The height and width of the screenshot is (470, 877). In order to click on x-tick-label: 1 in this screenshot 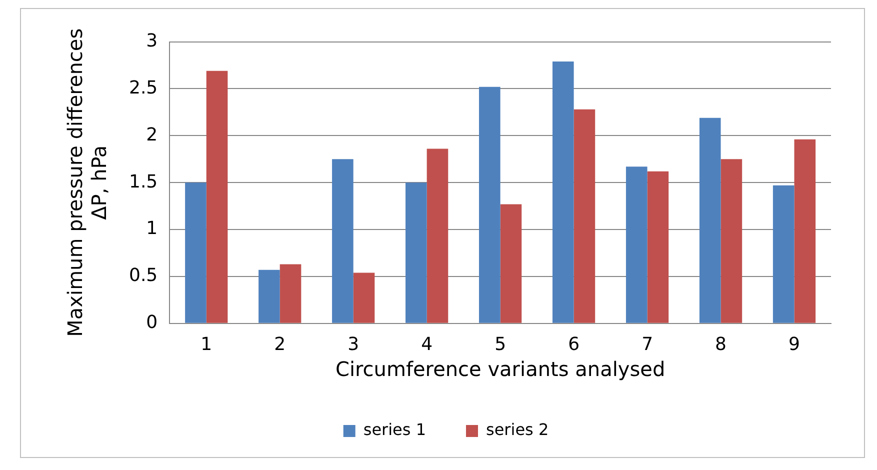, I will do `click(206, 344)`.